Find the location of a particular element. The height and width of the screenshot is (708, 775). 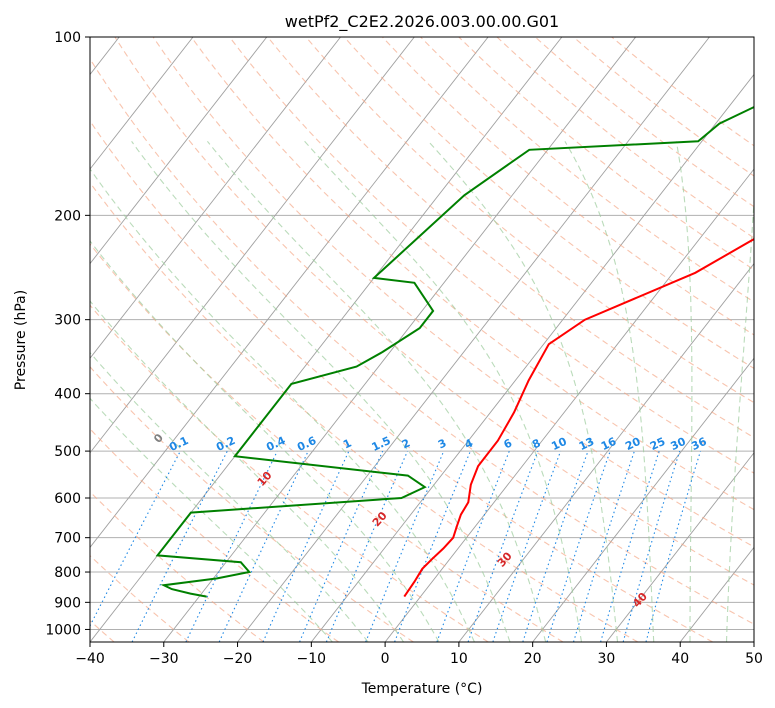

y-tick-label: 900 is located at coordinates (67, 603).